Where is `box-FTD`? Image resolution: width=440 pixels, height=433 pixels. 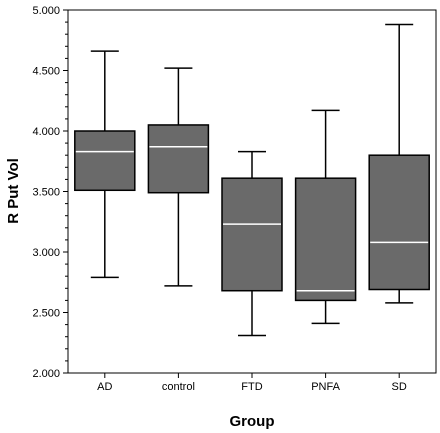 box-FTD is located at coordinates (252, 243).